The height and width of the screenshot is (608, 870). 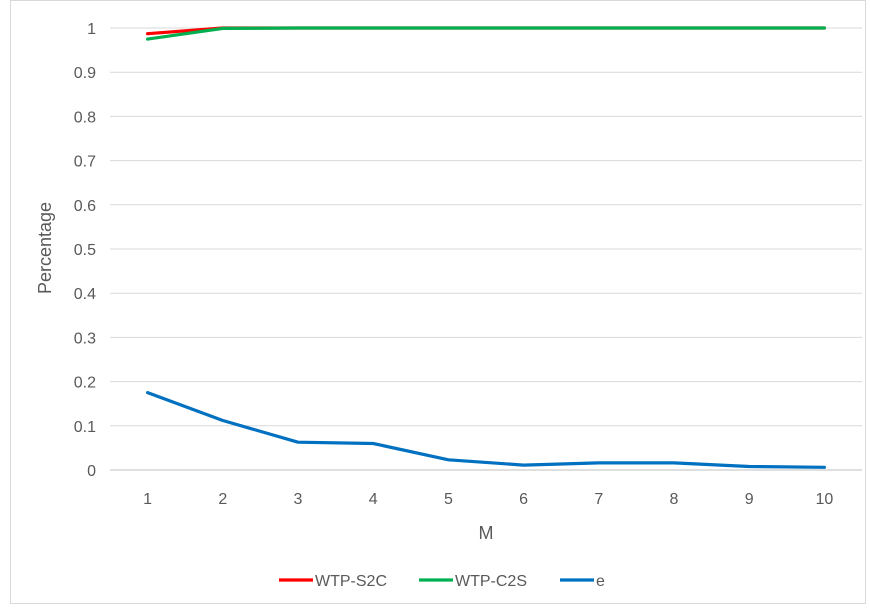 What do you see at coordinates (351, 581) in the screenshot?
I see `legend-label-WTP-S2C: WTP-S2C` at bounding box center [351, 581].